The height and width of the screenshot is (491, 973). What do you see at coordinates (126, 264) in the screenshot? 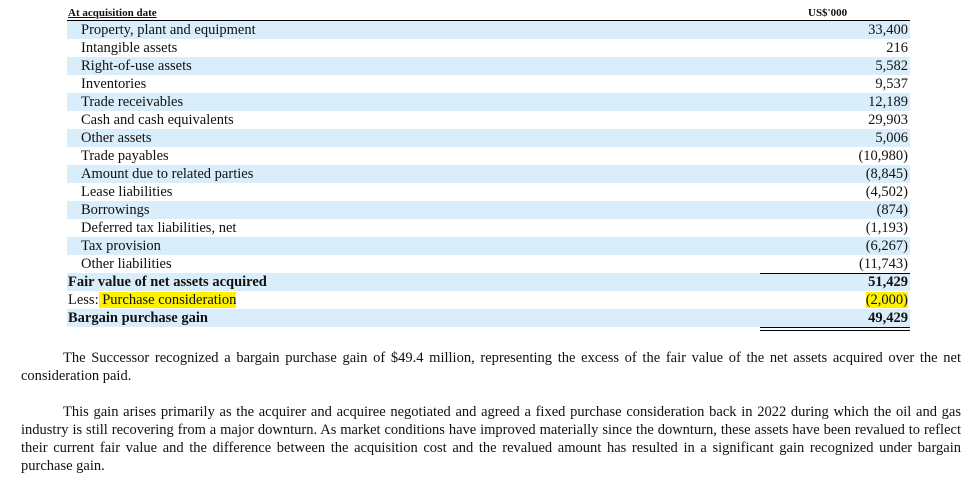
I see `row-label: Other liabilities` at bounding box center [126, 264].